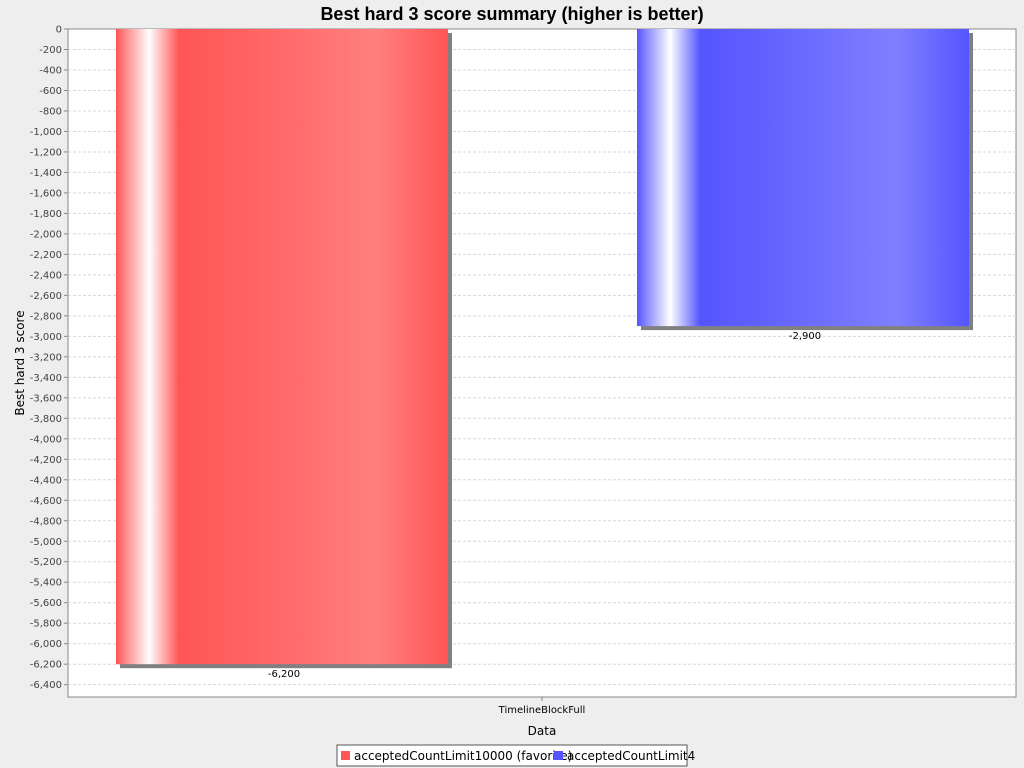 This screenshot has height=768, width=1024. What do you see at coordinates (46, 583) in the screenshot?
I see `y-tick-label: -5,400` at bounding box center [46, 583].